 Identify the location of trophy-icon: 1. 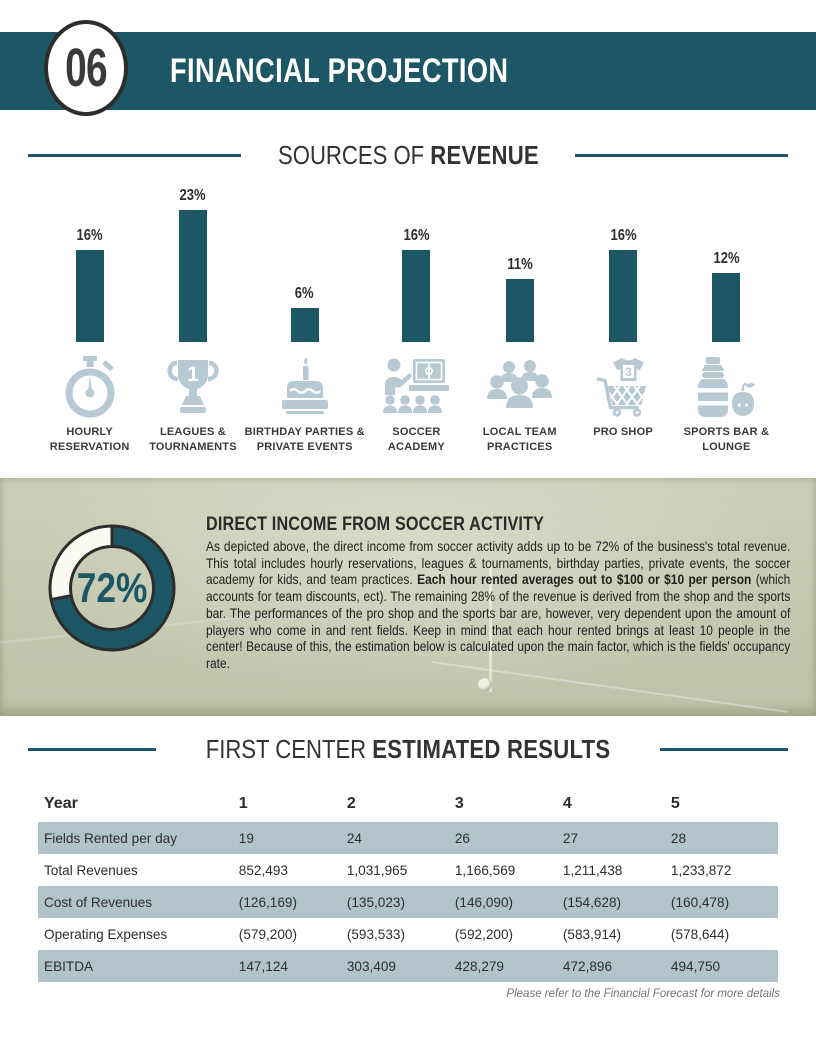
(193, 387).